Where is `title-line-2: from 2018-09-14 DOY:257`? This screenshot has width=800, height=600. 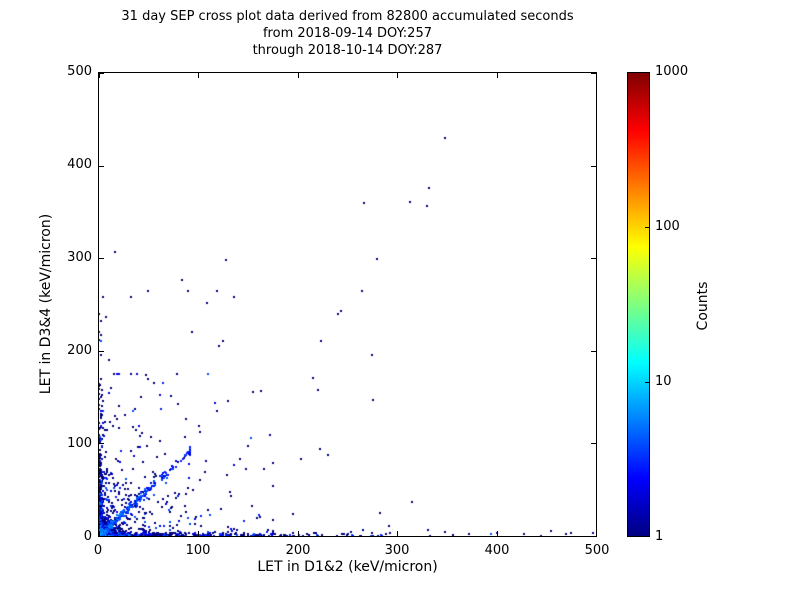
title-line-2: from 2018-09-14 DOY:257 is located at coordinates (347, 33).